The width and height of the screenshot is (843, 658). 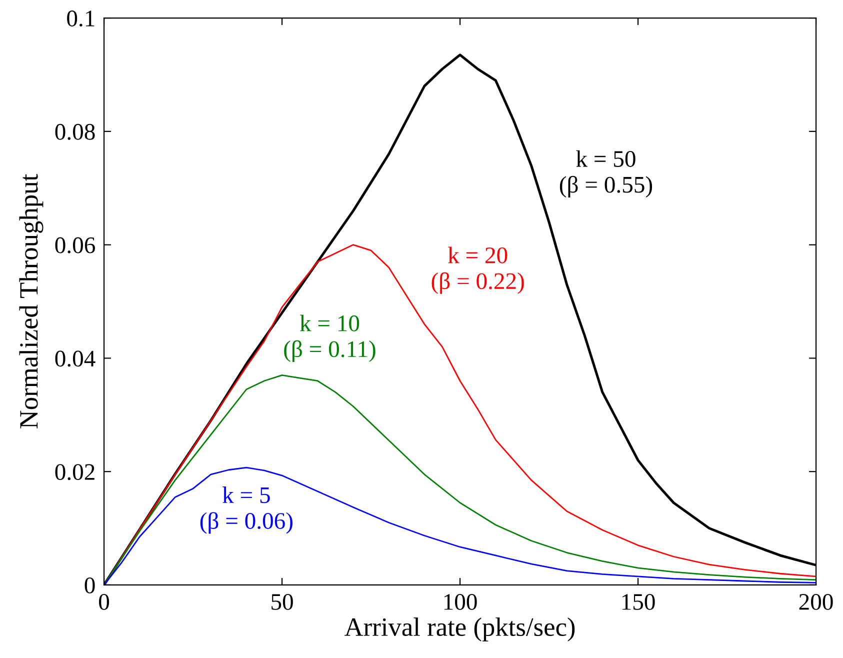 What do you see at coordinates (459, 629) in the screenshot?
I see `x-axis-title: Arrival rate (pkts/sec)` at bounding box center [459, 629].